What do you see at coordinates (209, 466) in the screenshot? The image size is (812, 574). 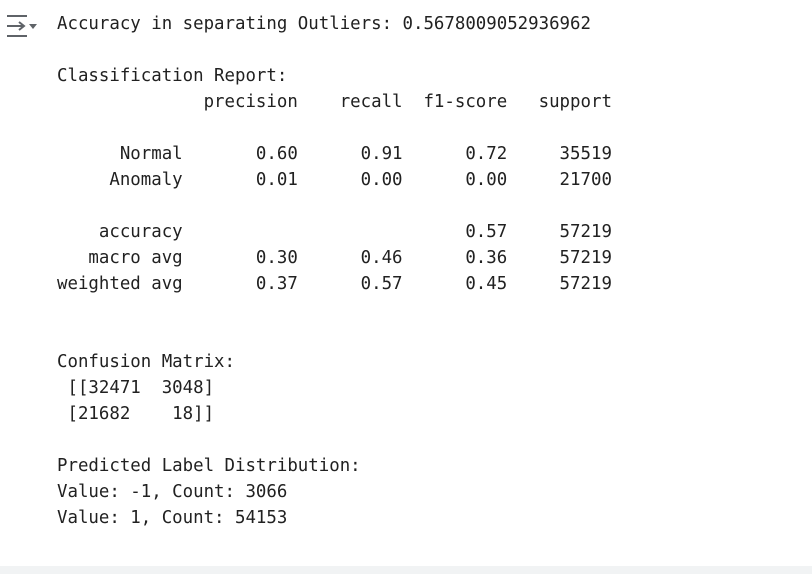 I see `distribution-heading: Predicted Label Distribution:` at bounding box center [209, 466].